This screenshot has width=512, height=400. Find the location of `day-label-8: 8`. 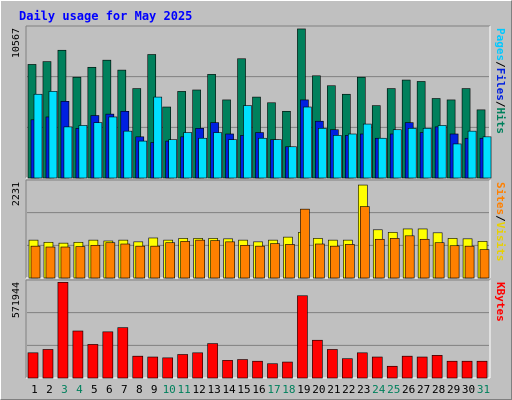

day-label-8: 8 is located at coordinates (139, 389).